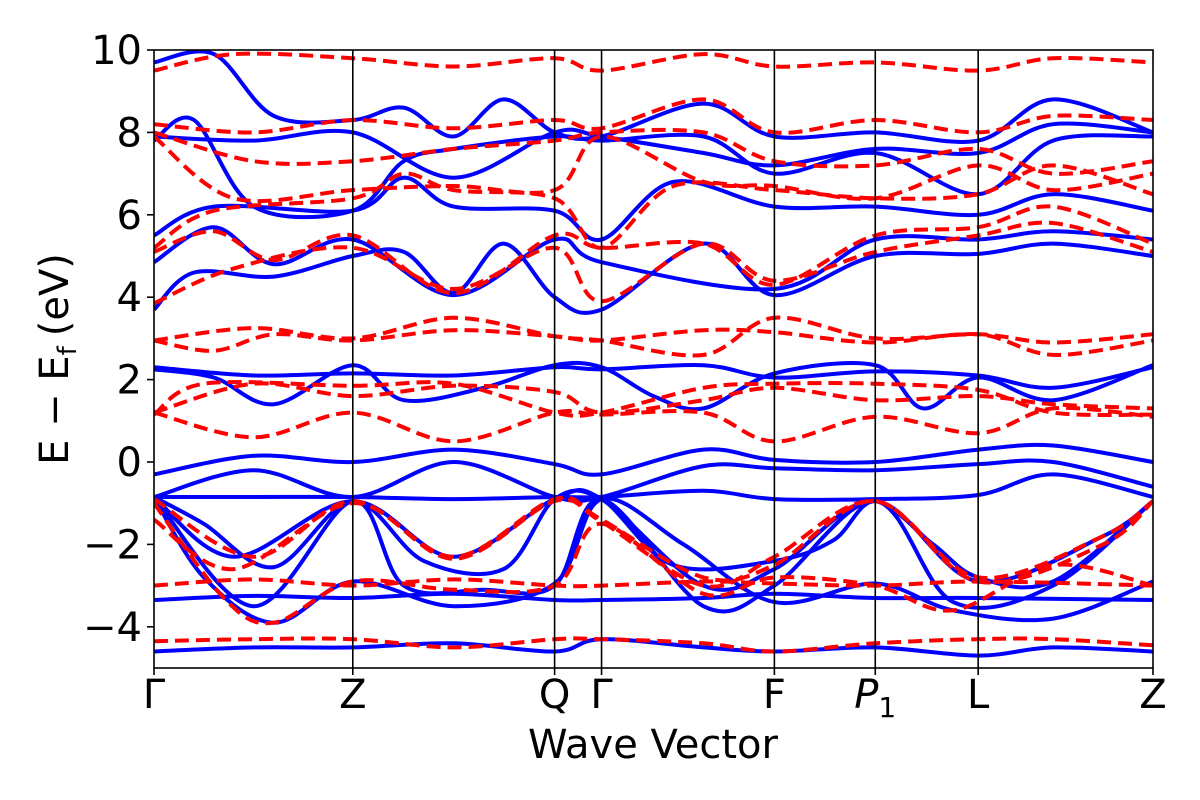 The image size is (1200, 800). I want to click on x-tick-label-8: Z, so click(1152, 695).